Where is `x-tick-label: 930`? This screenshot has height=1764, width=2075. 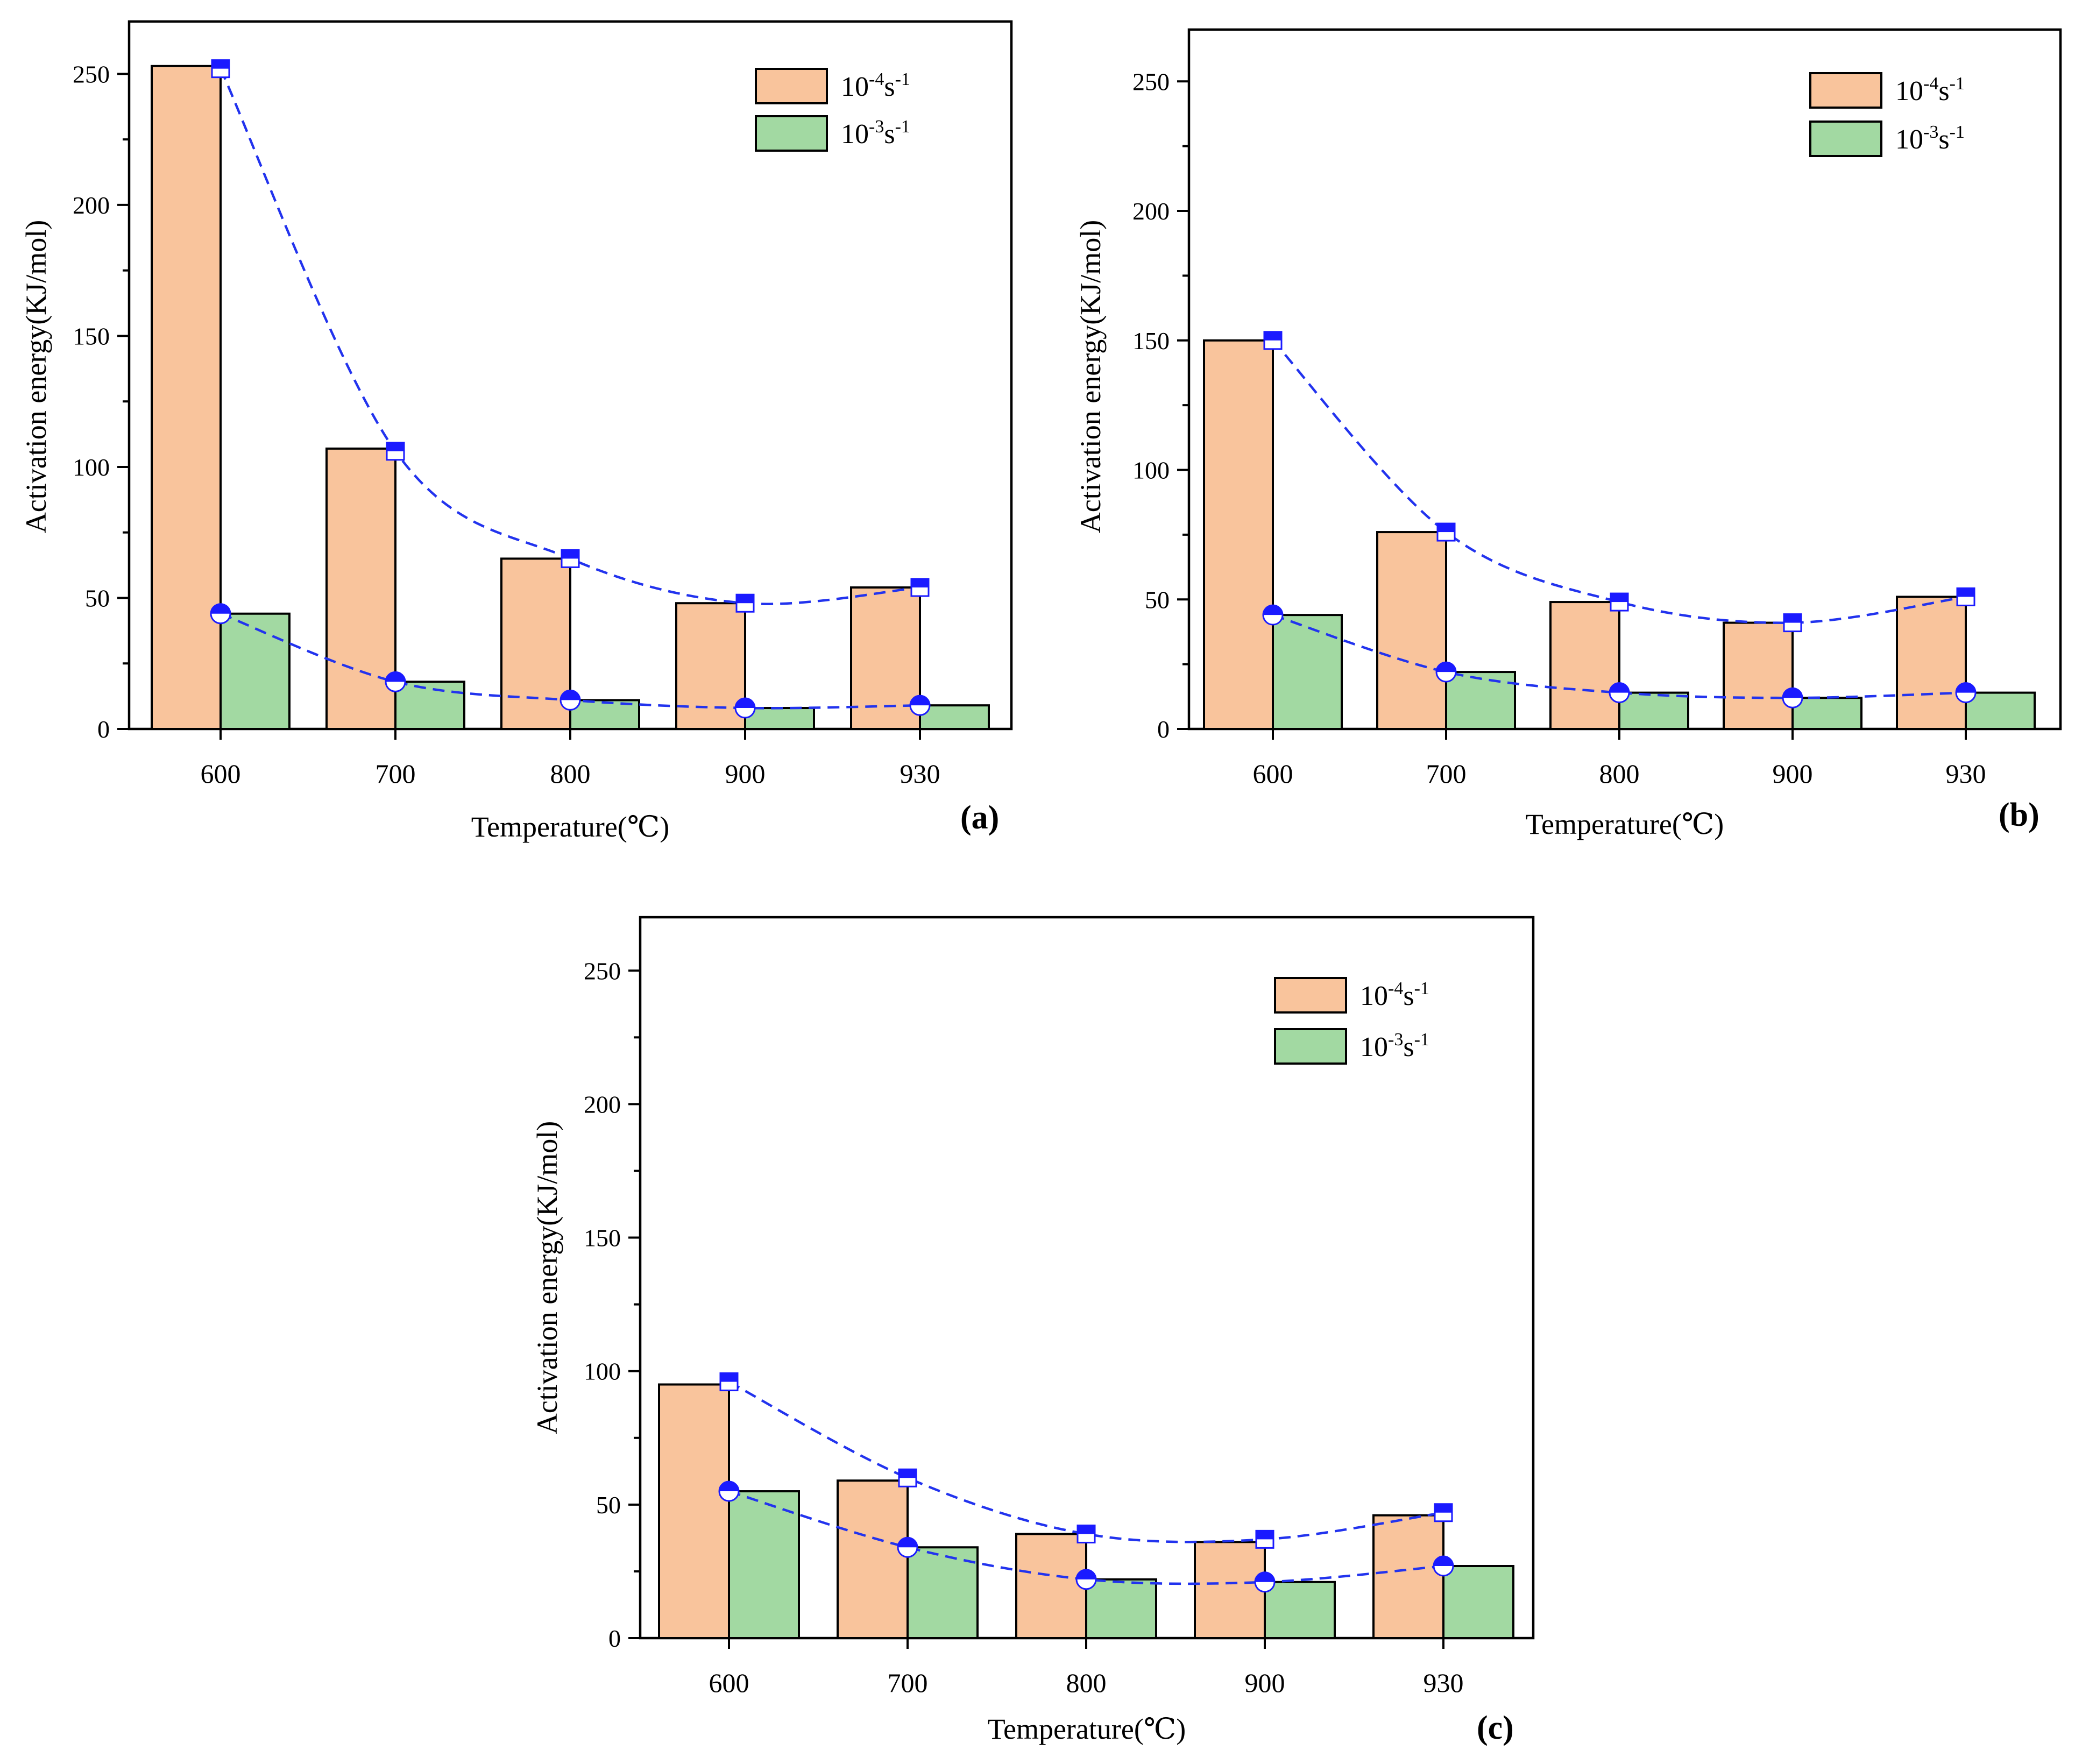
x-tick-label: 930 is located at coordinates (1966, 774).